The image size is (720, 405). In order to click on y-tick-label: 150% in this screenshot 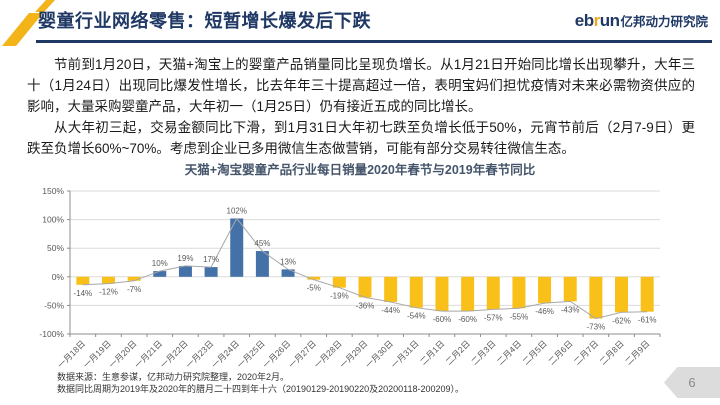, I will do `click(53, 191)`.